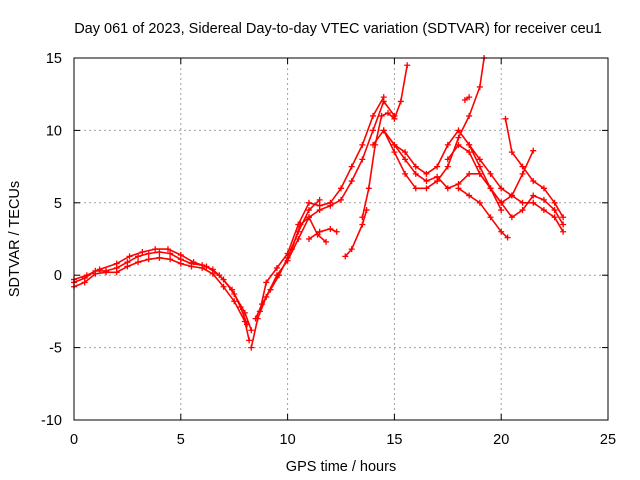 Image resolution: width=640 pixels, height=480 pixels. Describe the element at coordinates (54, 59) in the screenshot. I see `y-tick-label: 15` at that location.